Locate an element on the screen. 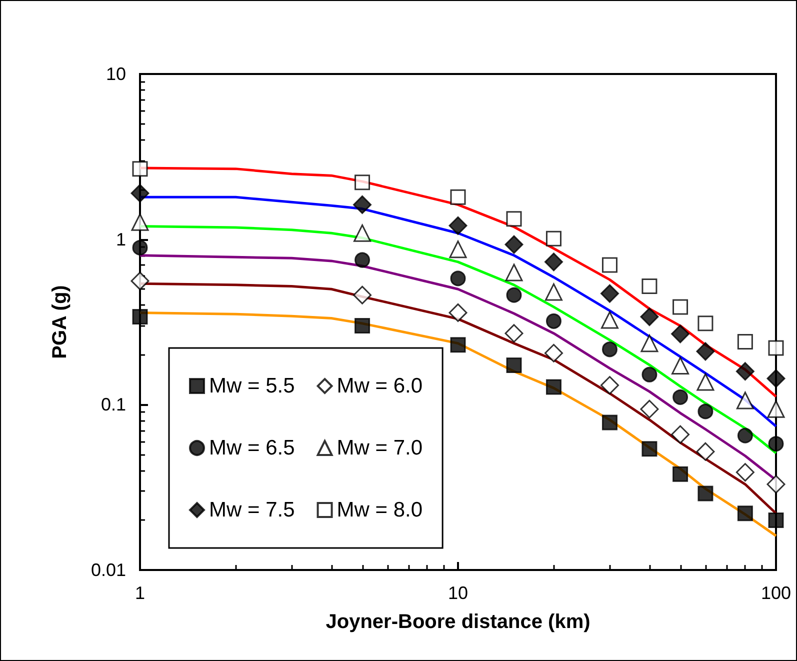 Image resolution: width=797 pixels, height=661 pixels. y-axis-title: PGA (g) is located at coordinates (60, 322).